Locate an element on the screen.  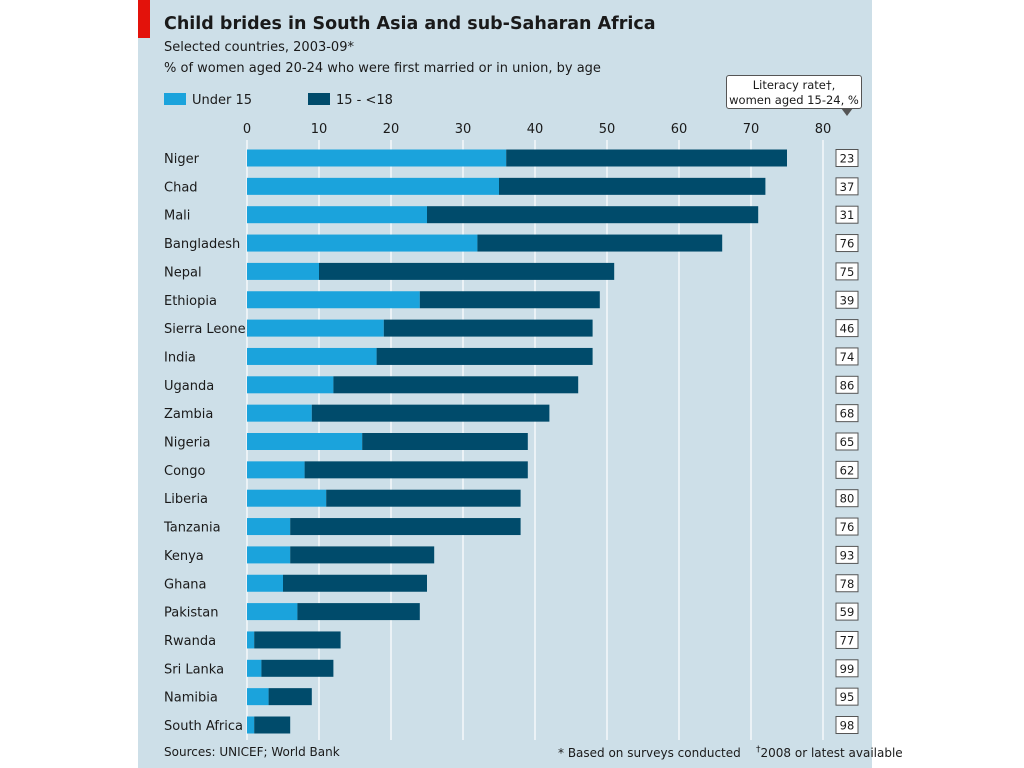
category-label: Zambia is located at coordinates (188, 414).